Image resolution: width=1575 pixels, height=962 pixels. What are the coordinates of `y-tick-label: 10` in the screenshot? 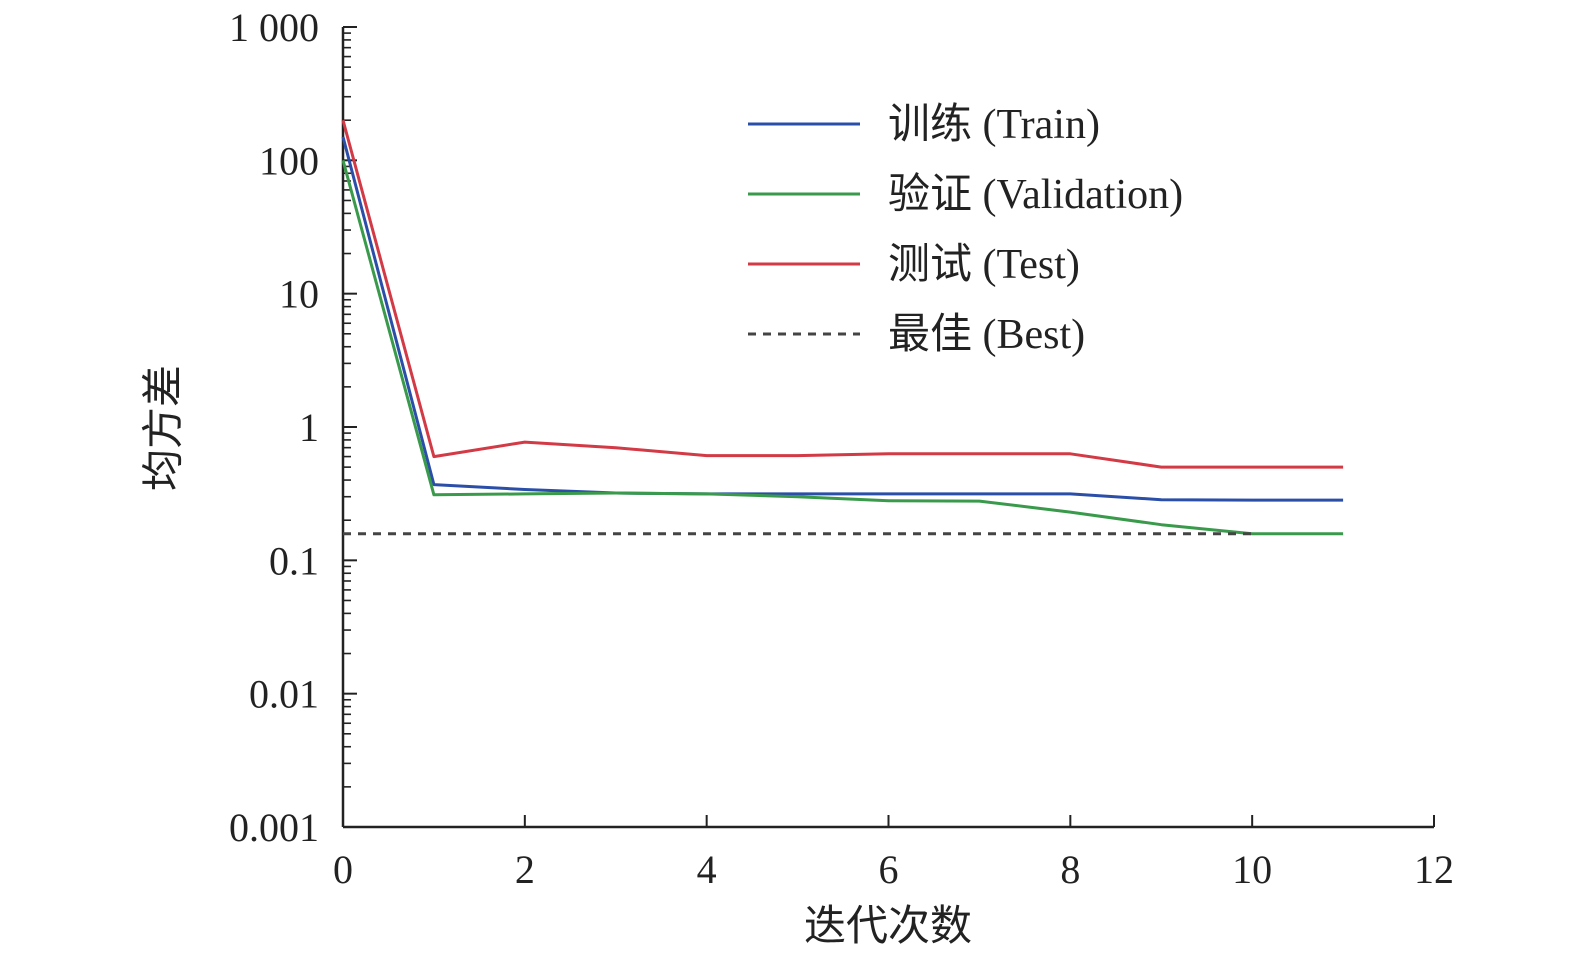 It's located at (299, 294).